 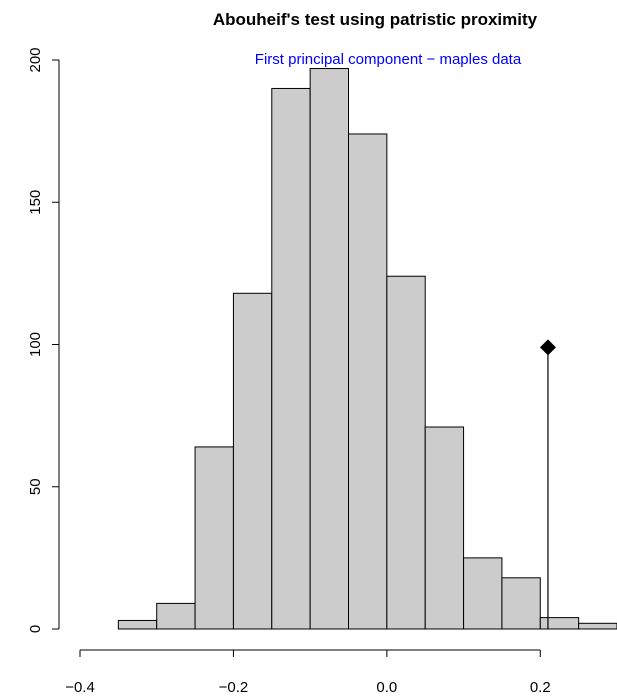 I want to click on y-tick-label: 100, so click(x=35, y=344).